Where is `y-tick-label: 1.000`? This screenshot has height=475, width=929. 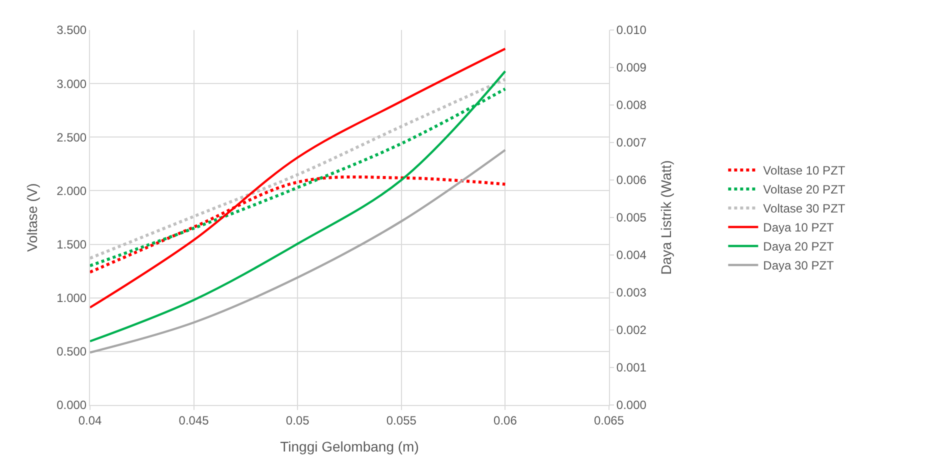 y-tick-label: 1.000 is located at coordinates (71, 298).